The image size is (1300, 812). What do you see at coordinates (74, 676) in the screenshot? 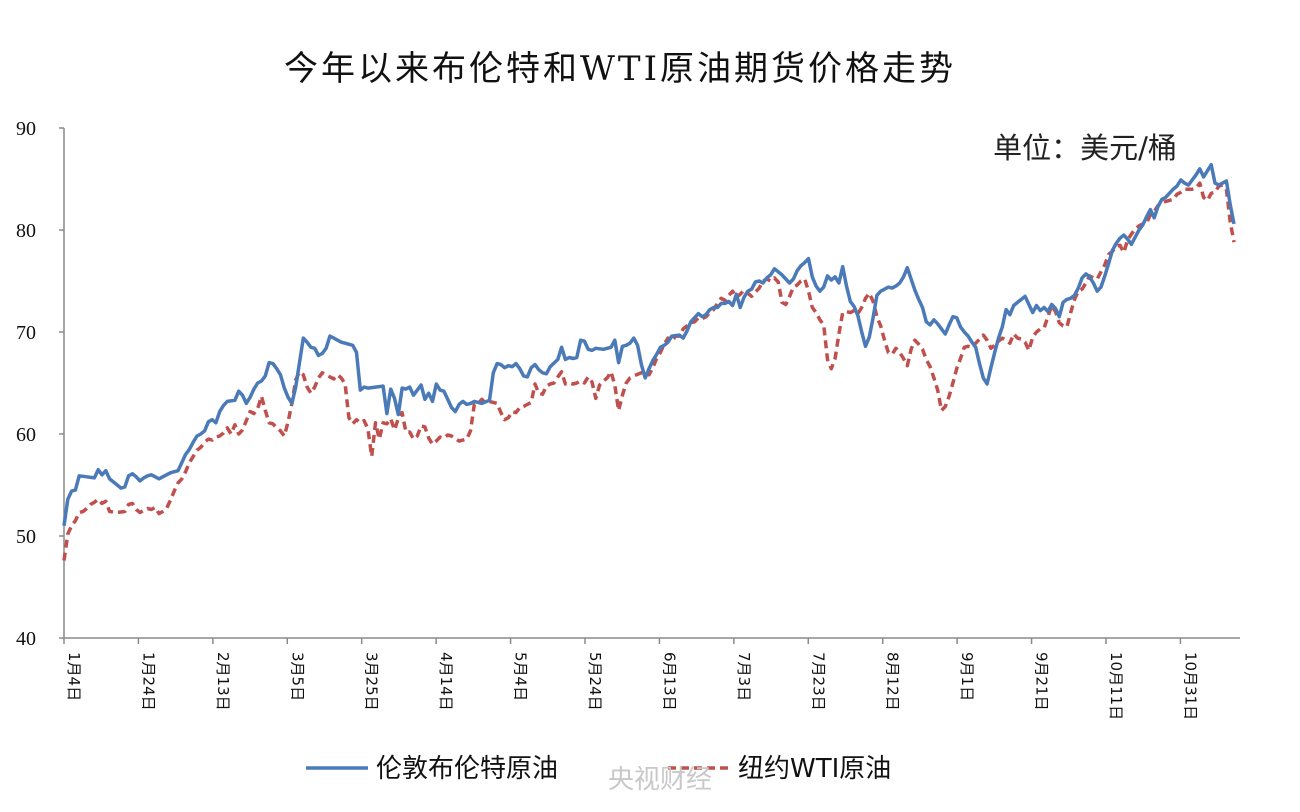
I see `x-tick-label: 1月4日` at bounding box center [74, 676].